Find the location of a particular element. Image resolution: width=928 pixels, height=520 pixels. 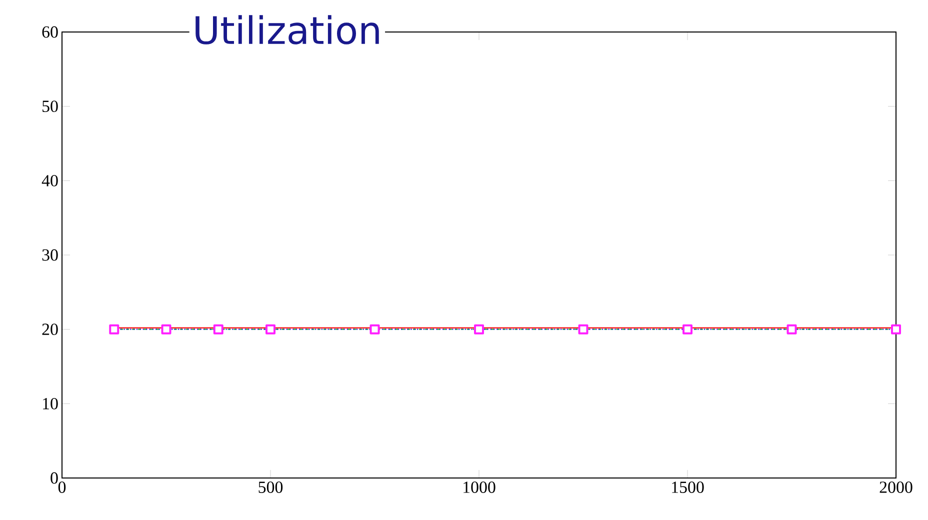

y-tick-label: 0 is located at coordinates (54, 478).